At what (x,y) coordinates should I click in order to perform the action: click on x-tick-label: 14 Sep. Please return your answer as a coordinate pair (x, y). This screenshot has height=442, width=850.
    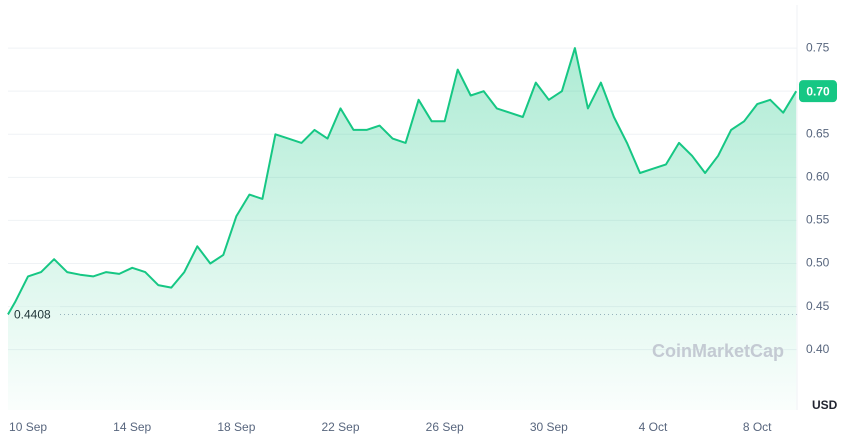
    Looking at the image, I should click on (132, 427).